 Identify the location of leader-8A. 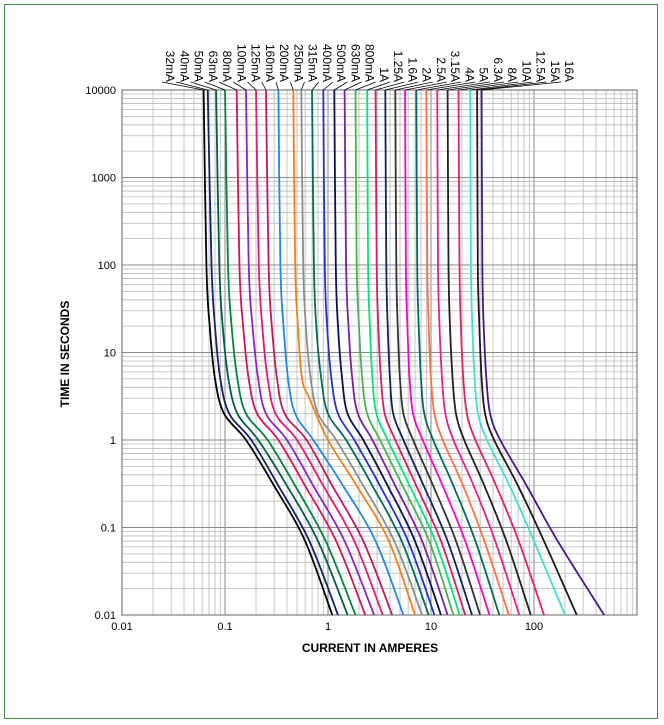
(476, 86).